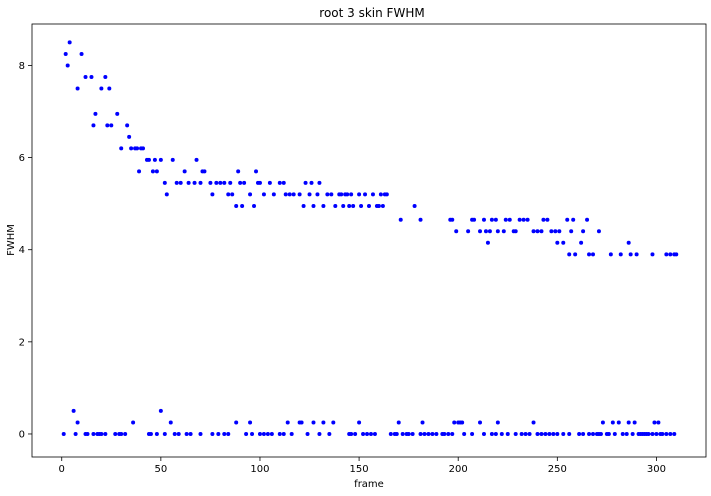  Describe the element at coordinates (458, 469) in the screenshot. I see `x-tick-label: 200` at that location.